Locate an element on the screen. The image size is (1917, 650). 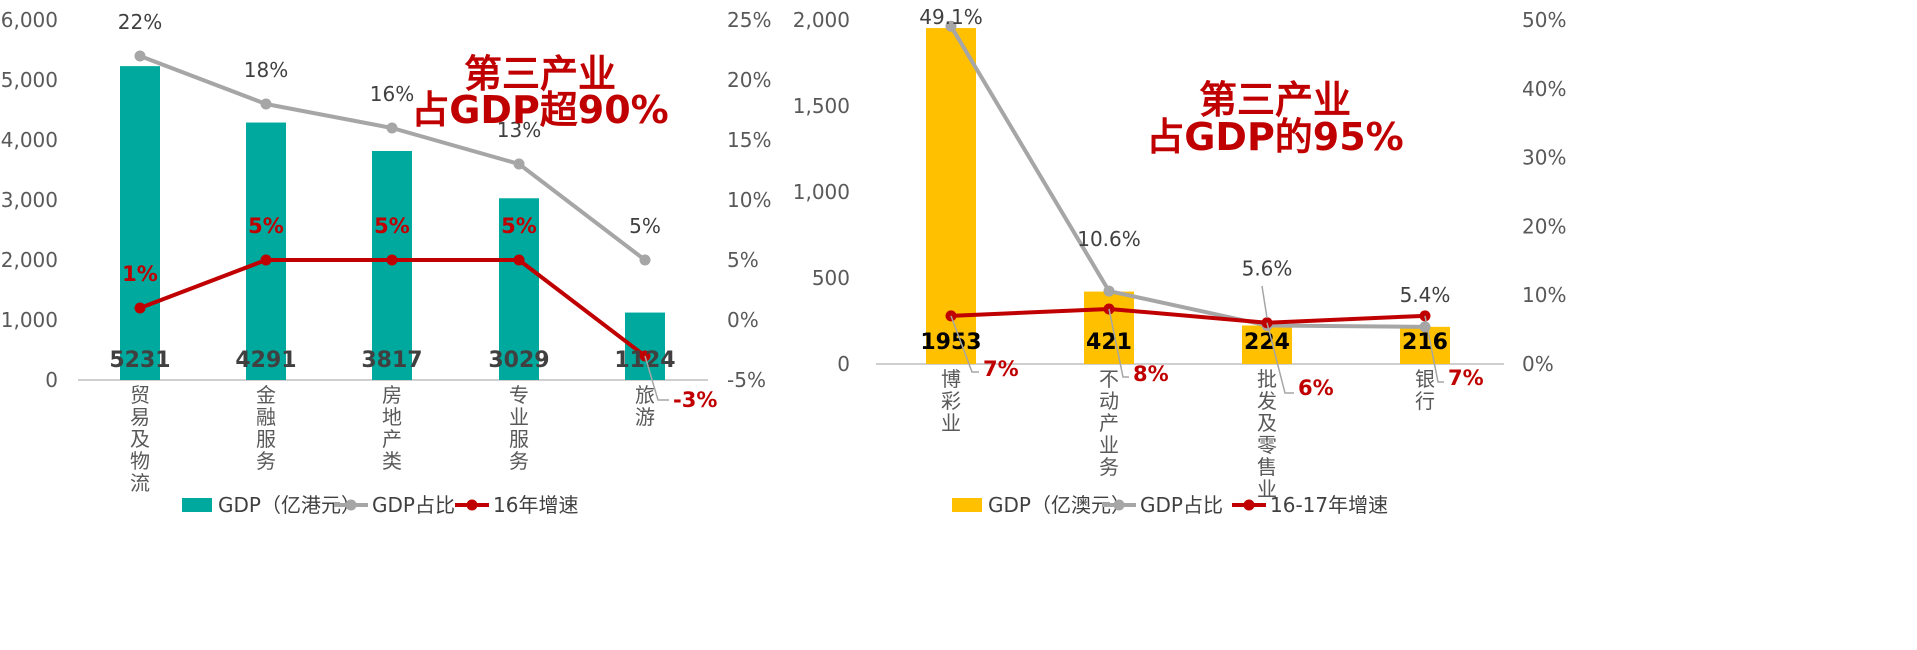
category-label-char: 融 is located at coordinates (266, 417).